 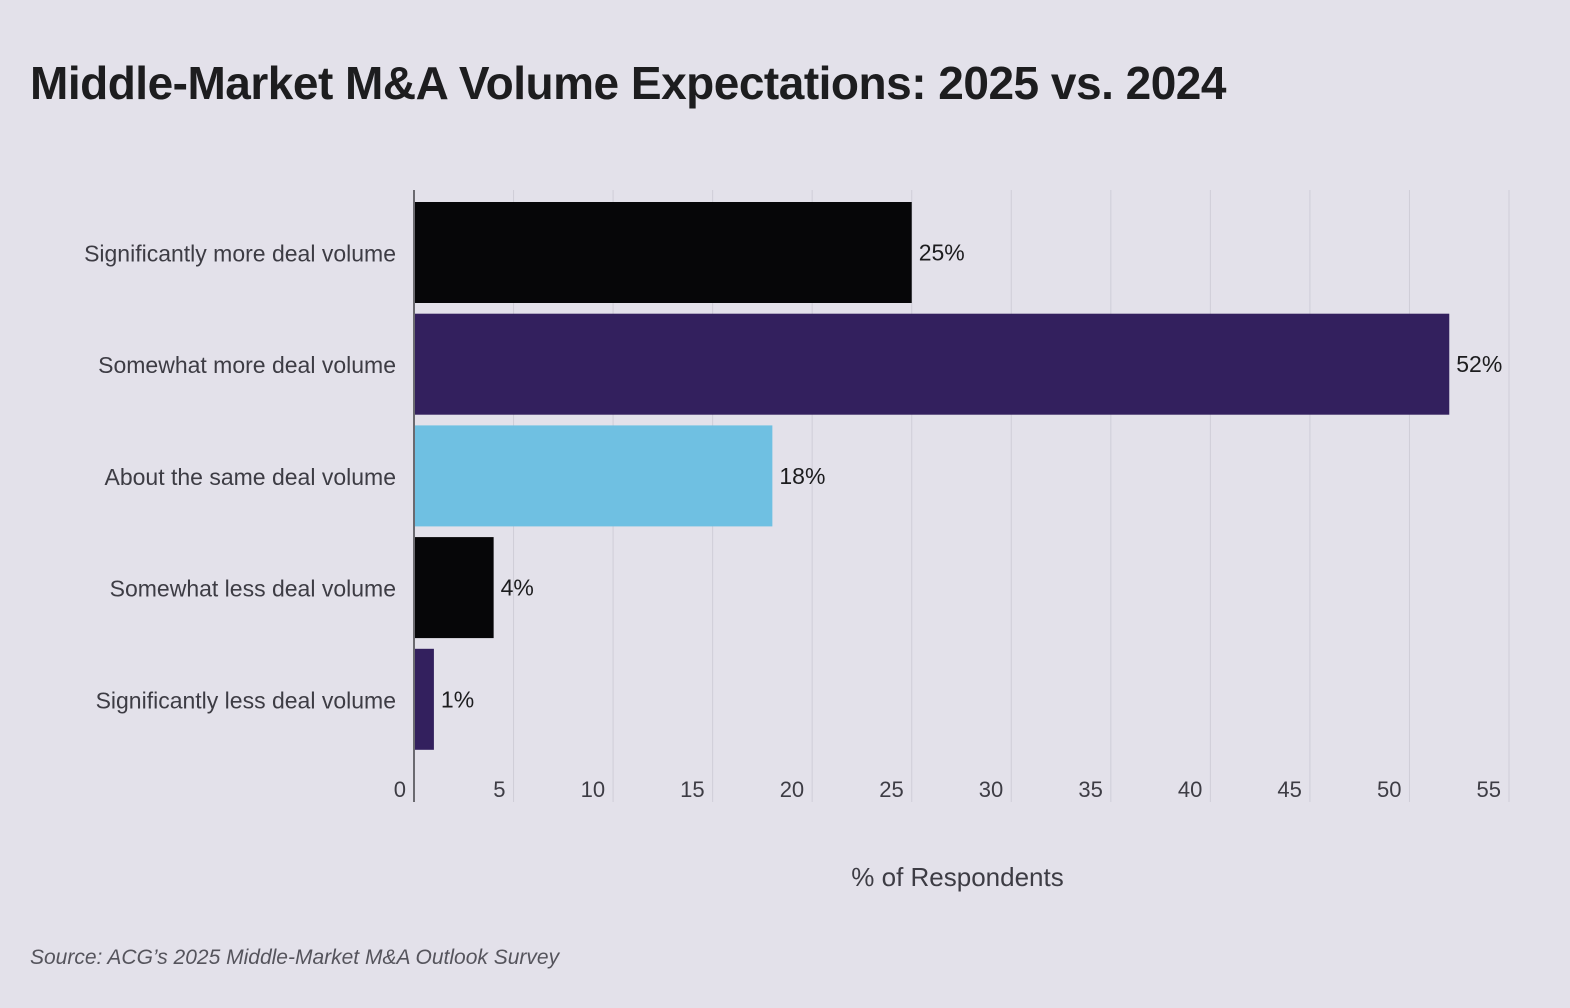 What do you see at coordinates (457, 699) in the screenshot?
I see `data-label: 1%` at bounding box center [457, 699].